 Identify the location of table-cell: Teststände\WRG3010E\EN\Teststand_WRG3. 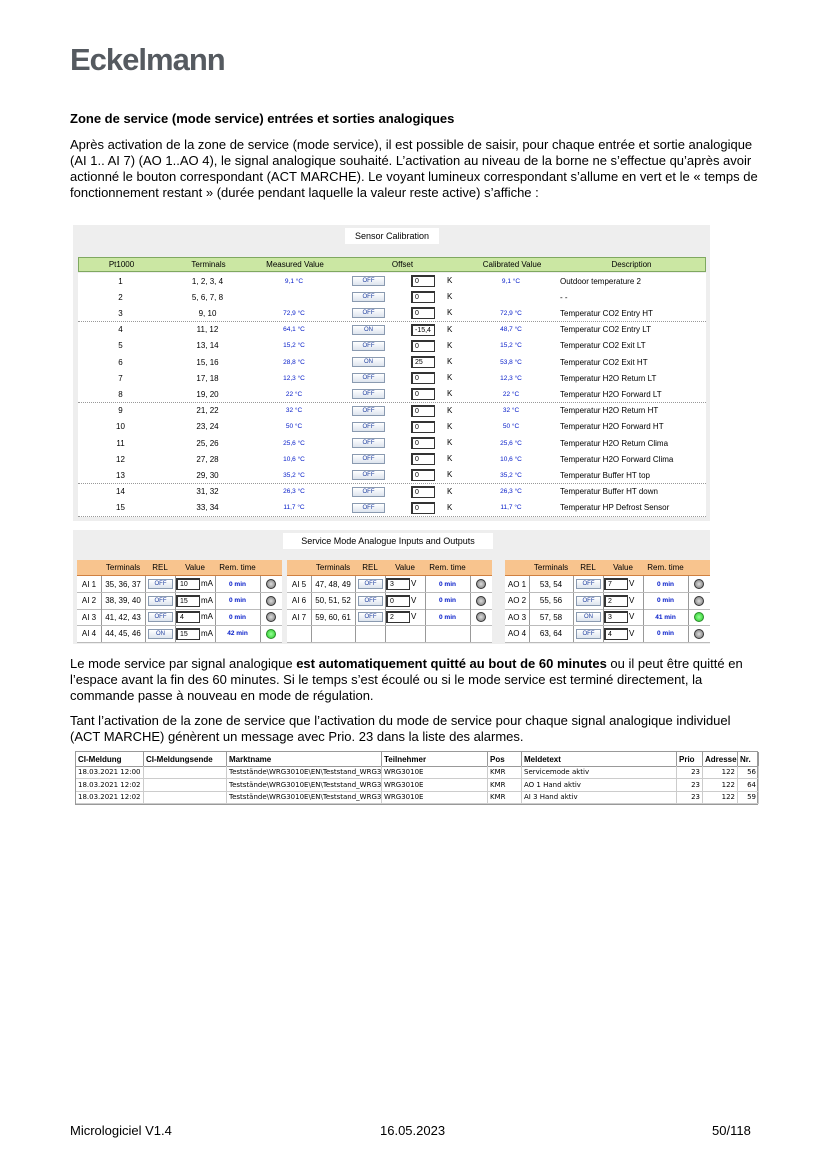
(305, 784).